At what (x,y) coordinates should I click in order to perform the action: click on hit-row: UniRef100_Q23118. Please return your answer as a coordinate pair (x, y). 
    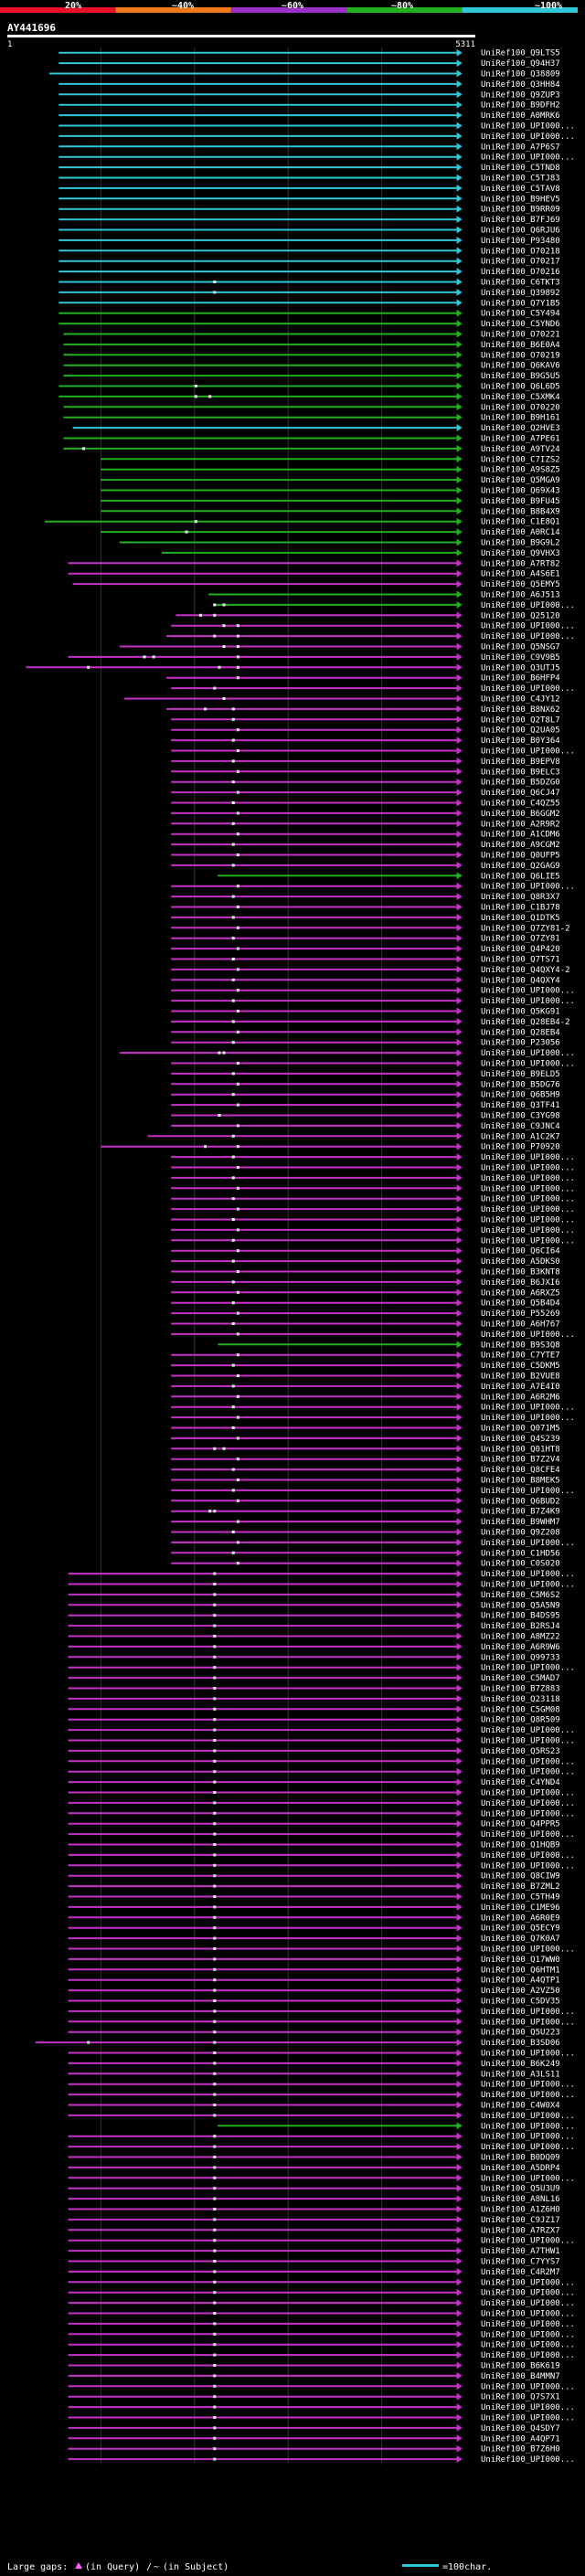
    Looking at the image, I should click on (314, 1699).